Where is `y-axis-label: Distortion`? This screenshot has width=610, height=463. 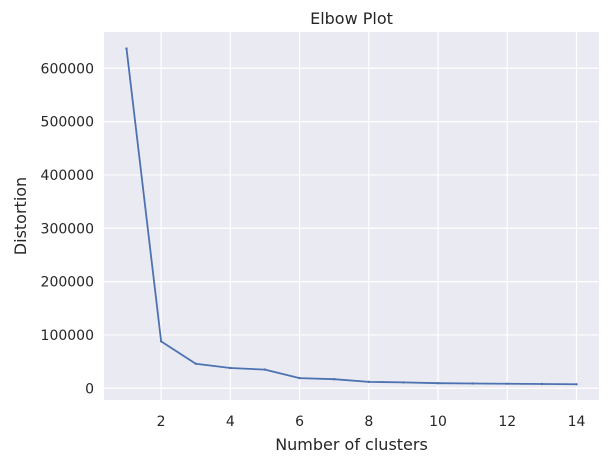 y-axis-label: Distortion is located at coordinates (20, 216).